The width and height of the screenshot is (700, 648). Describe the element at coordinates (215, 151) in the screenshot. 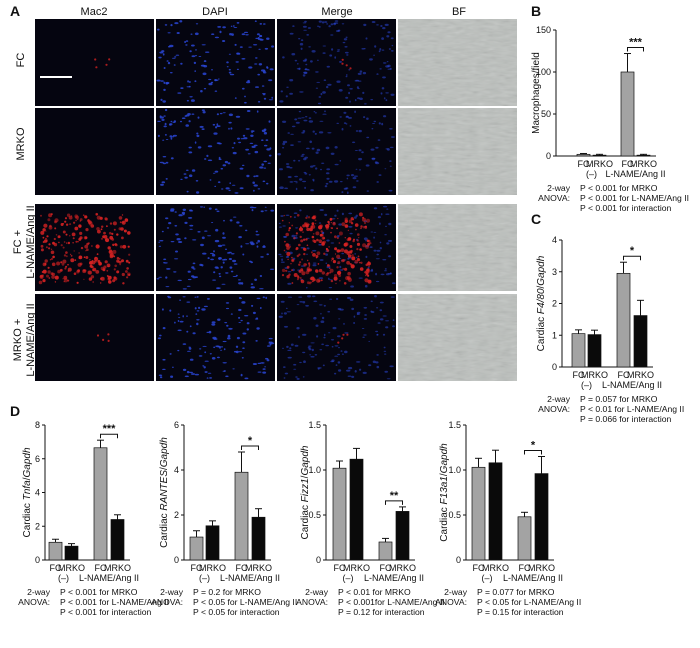

I see `micrograph-dapi-mrko` at that location.